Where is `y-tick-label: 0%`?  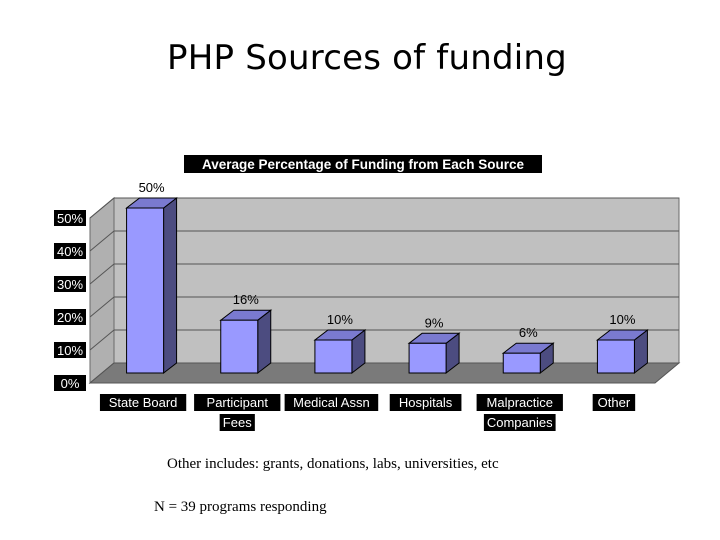
y-tick-label: 0% is located at coordinates (70, 383).